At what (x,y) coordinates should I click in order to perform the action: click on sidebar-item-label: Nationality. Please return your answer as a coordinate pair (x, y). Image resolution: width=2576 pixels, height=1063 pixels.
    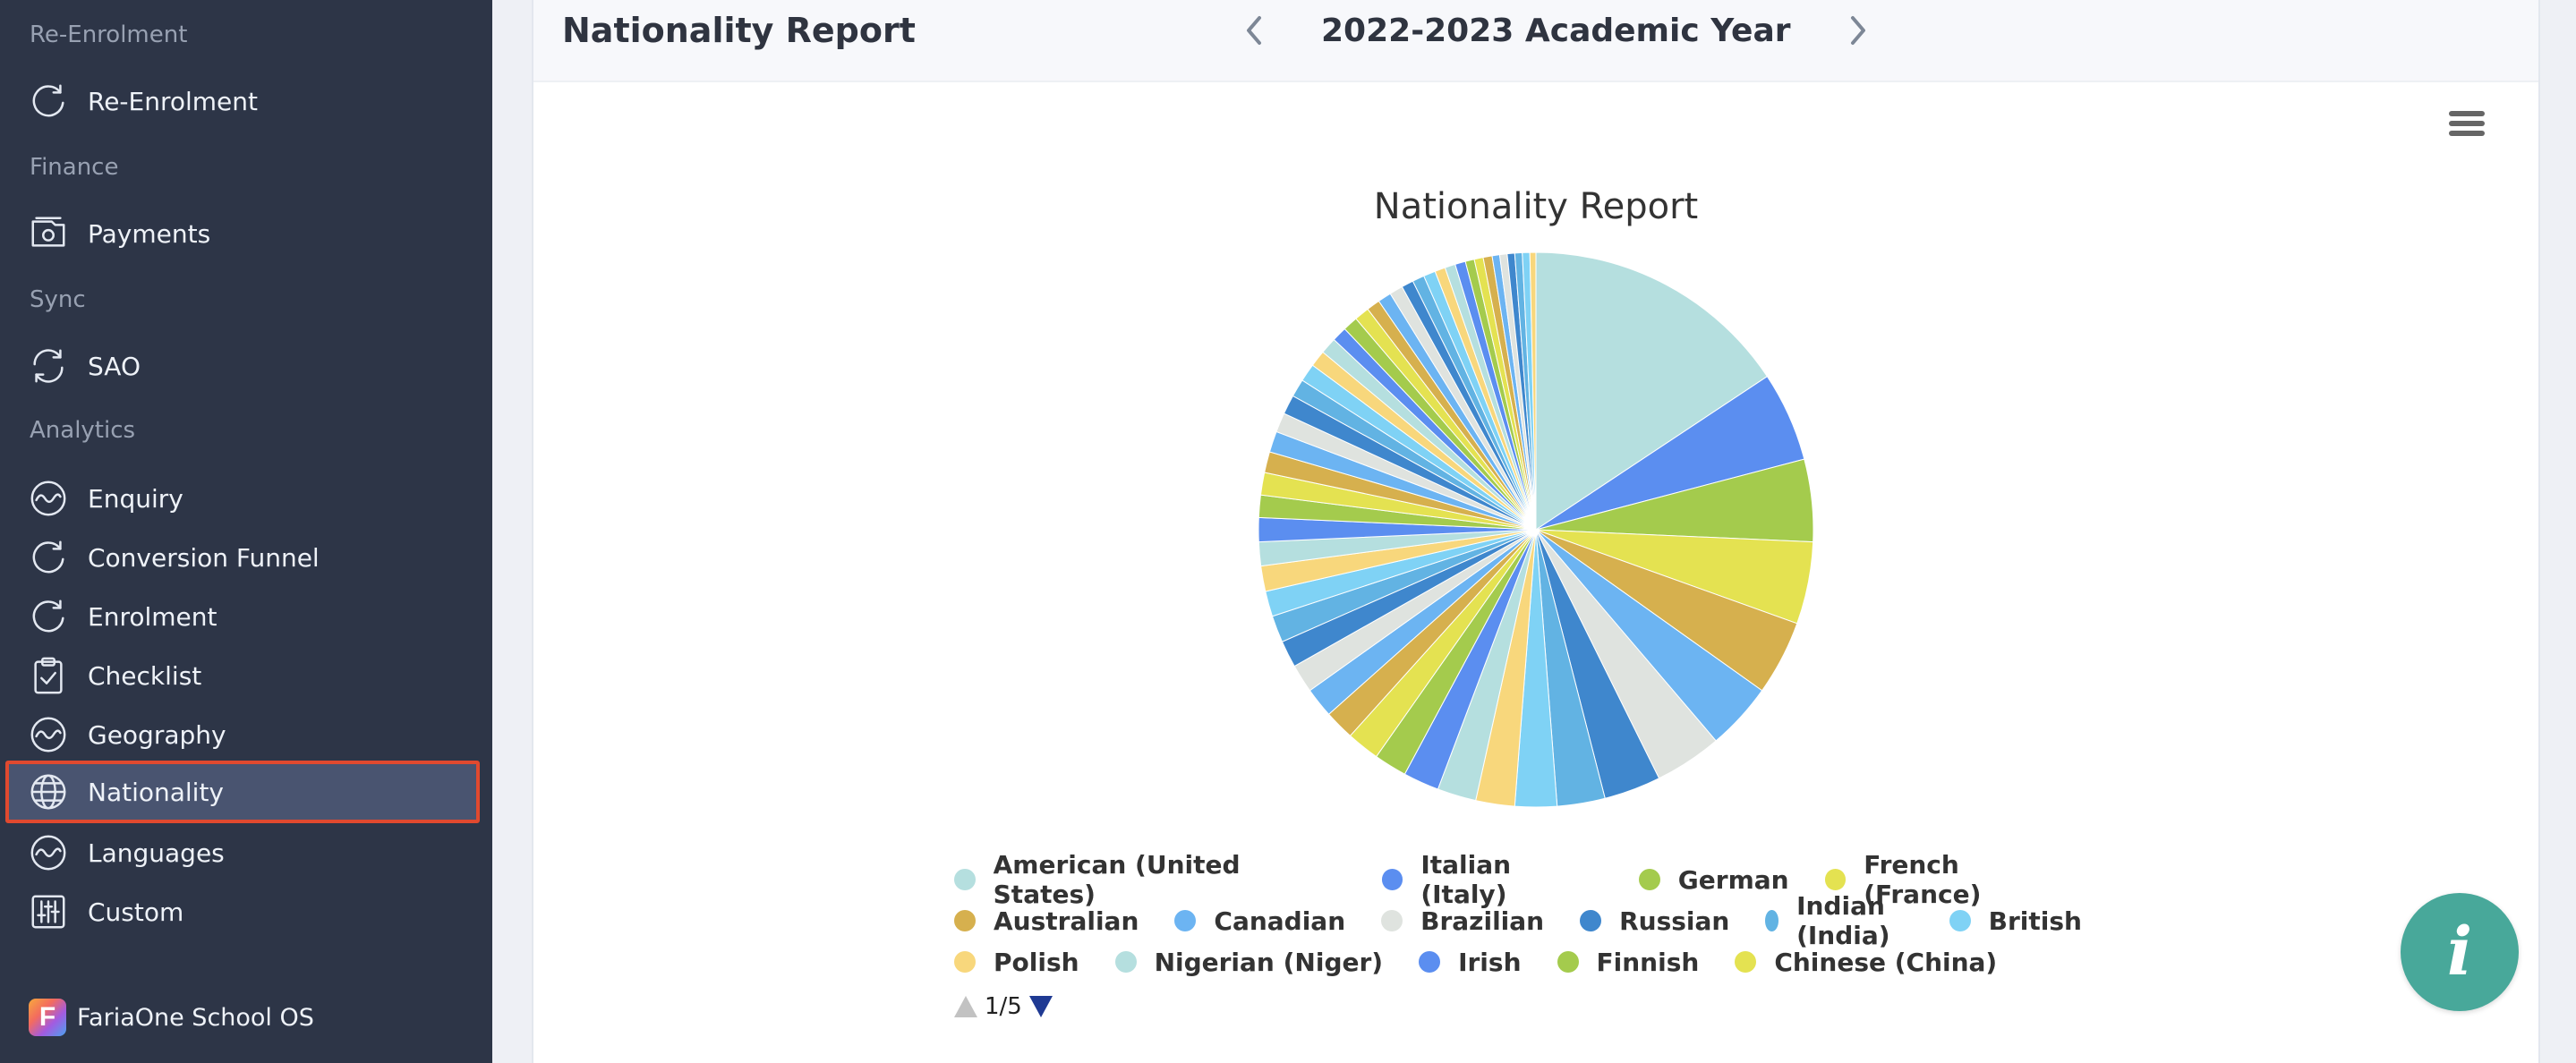
    Looking at the image, I should click on (156, 792).